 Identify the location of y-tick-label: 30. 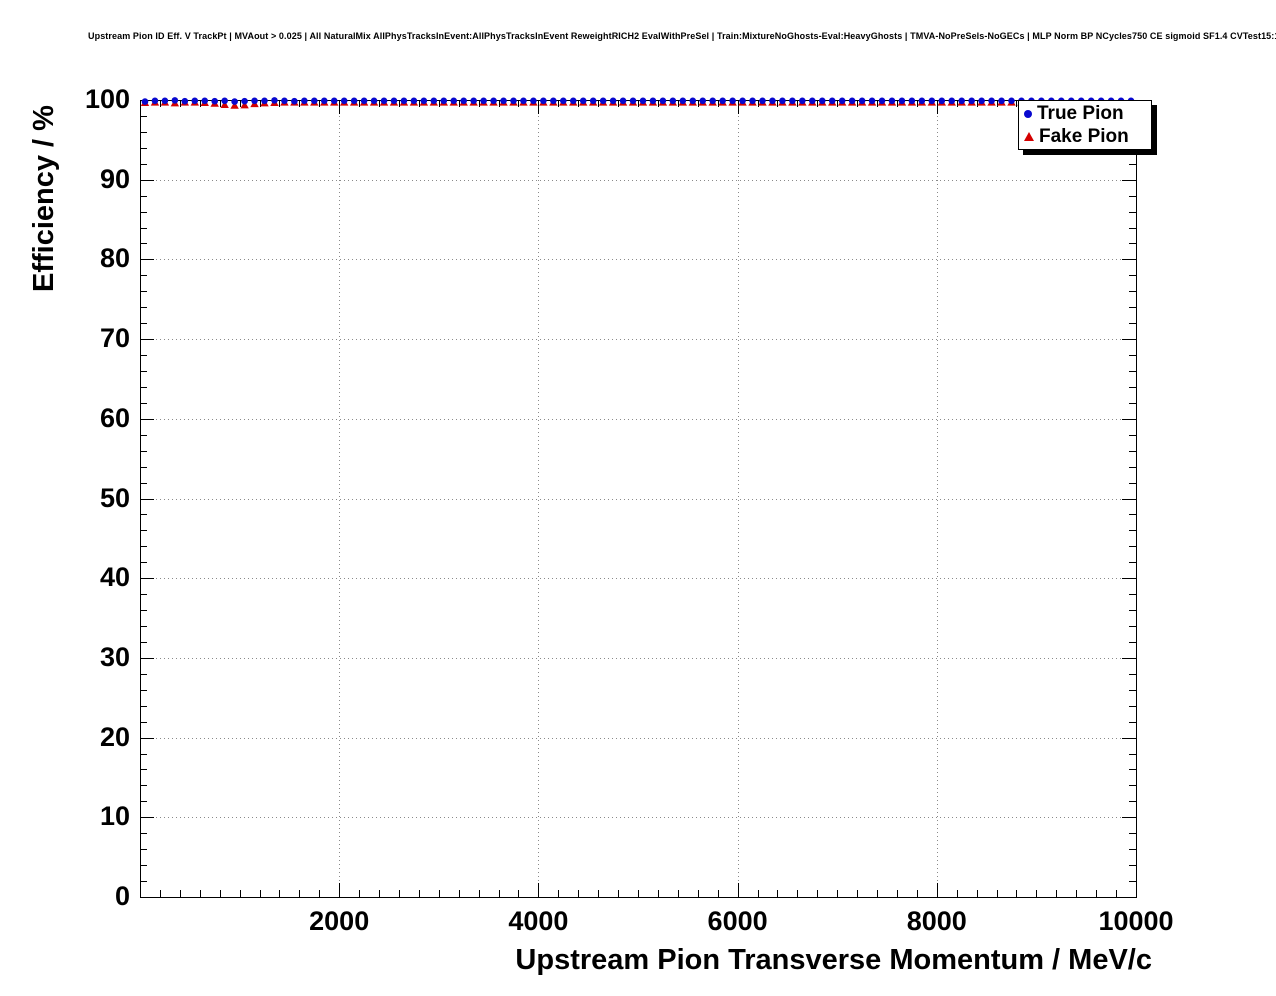
(114, 656).